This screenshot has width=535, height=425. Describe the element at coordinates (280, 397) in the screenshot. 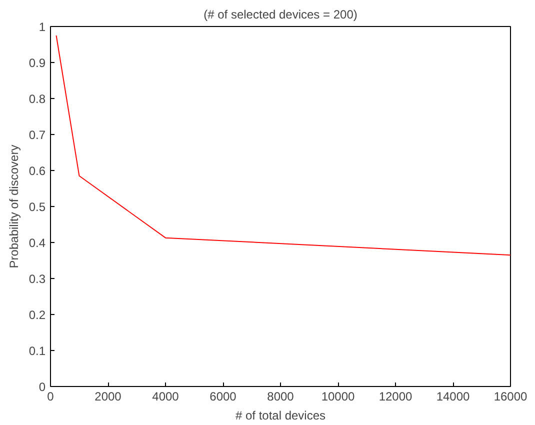

I see `x-tick-label: 8000` at that location.